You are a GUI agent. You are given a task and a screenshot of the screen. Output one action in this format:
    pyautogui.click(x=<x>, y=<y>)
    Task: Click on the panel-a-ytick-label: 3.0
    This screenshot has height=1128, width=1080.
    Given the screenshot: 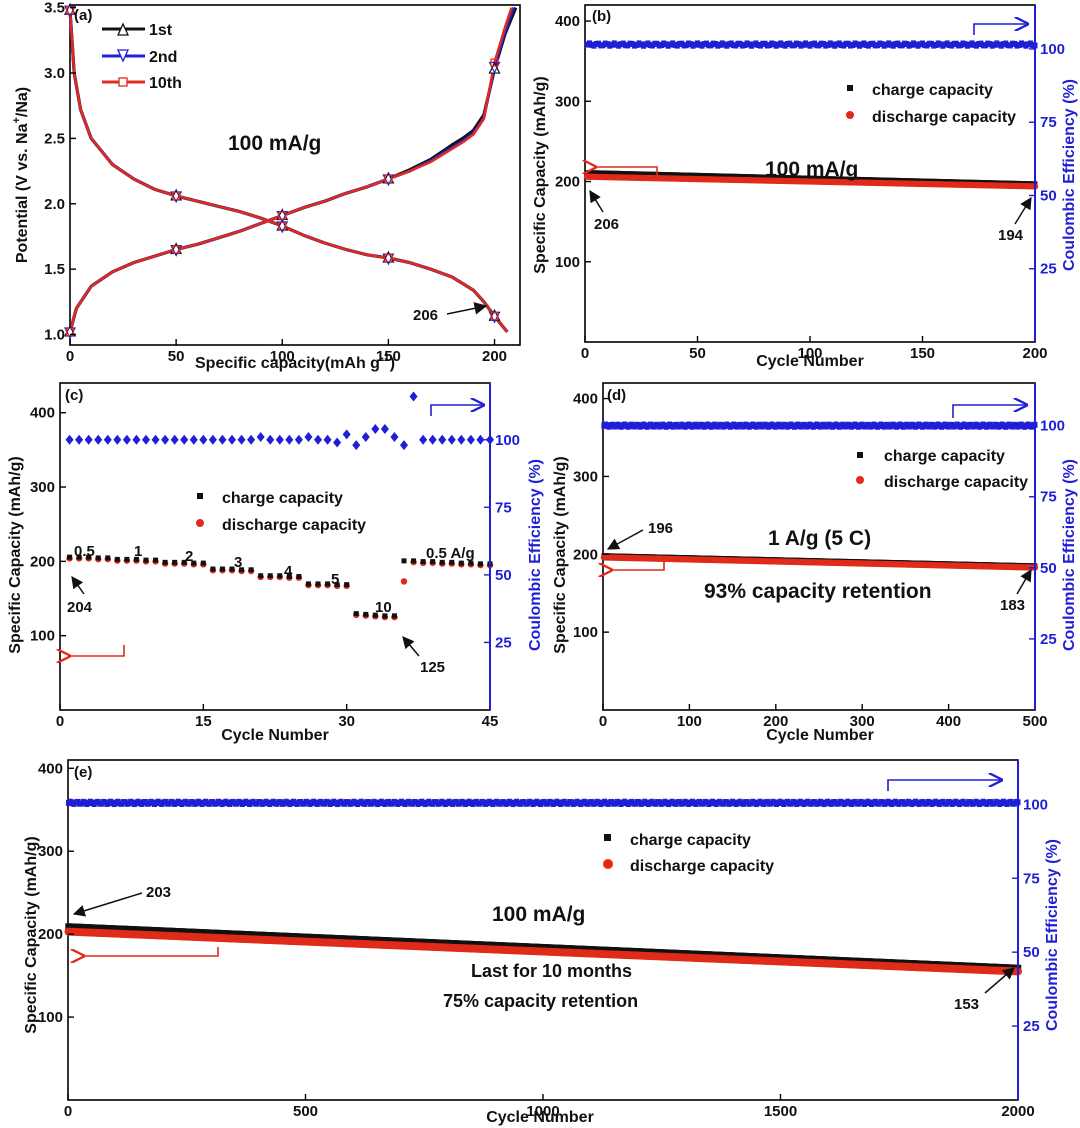 What is the action you would take?
    pyautogui.click(x=54, y=73)
    